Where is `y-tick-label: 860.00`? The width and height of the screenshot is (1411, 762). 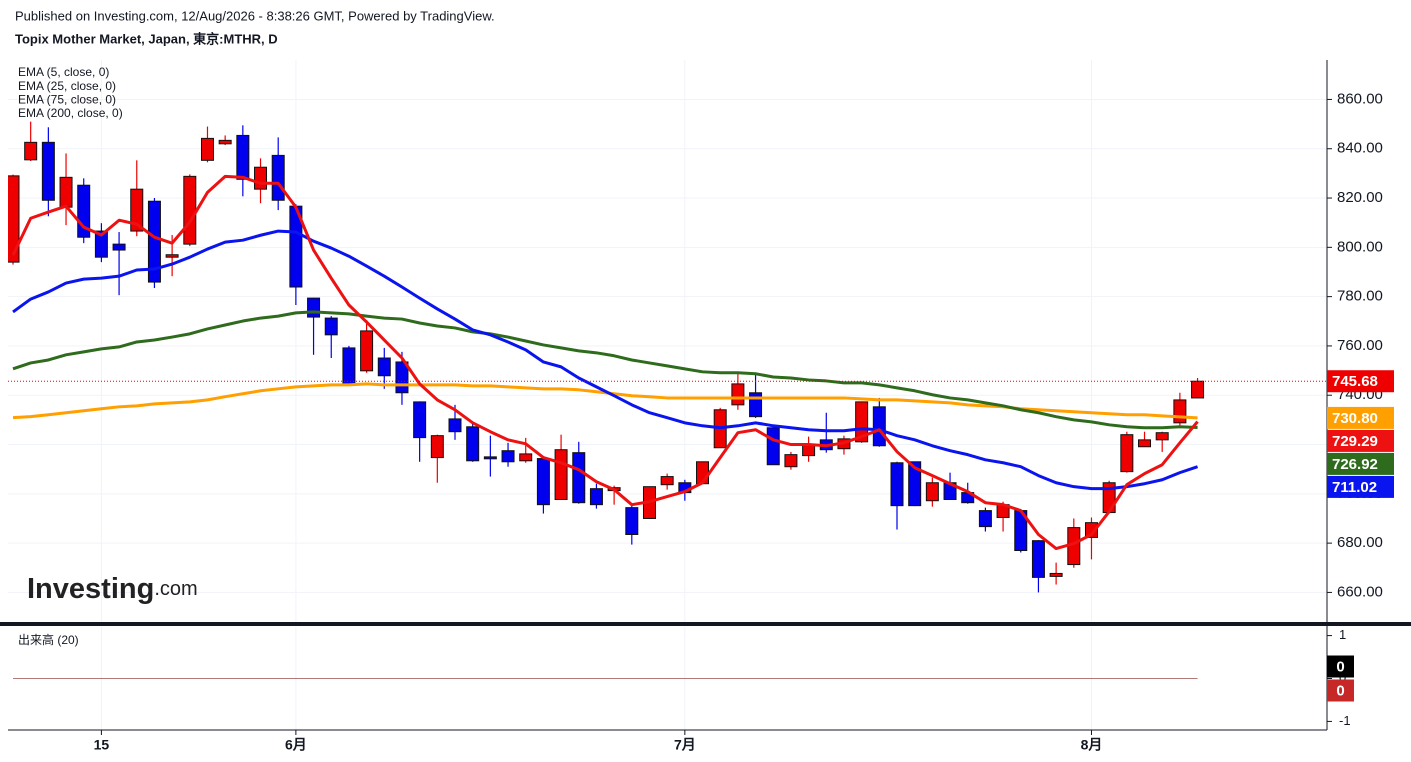 y-tick-label: 860.00 is located at coordinates (1360, 98).